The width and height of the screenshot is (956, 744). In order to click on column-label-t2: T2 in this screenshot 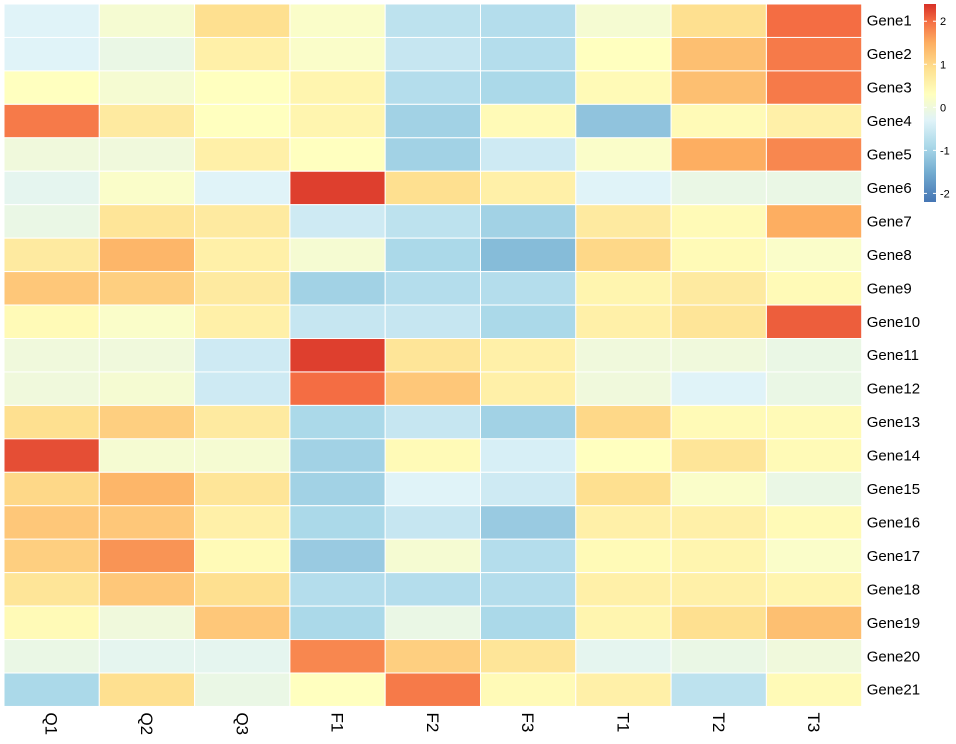, I will do `click(718, 722)`.